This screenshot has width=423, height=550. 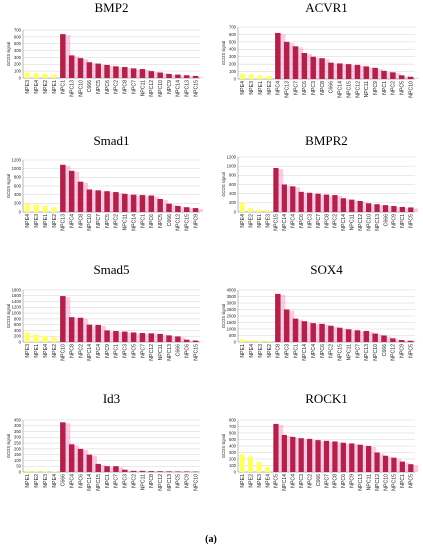 What do you see at coordinates (46, 87) in the screenshot?
I see `x-tick-label: NPE2` at bounding box center [46, 87].